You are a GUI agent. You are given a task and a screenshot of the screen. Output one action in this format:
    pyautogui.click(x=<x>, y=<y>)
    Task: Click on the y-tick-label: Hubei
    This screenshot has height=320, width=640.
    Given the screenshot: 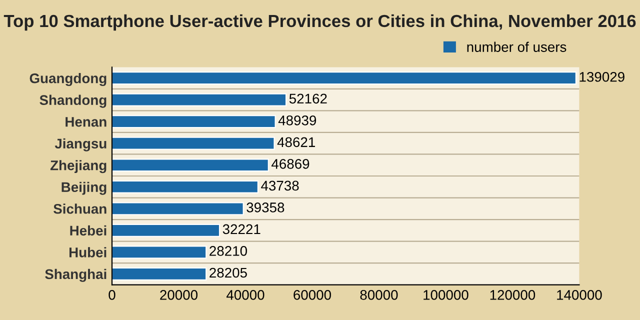 What is the action you would take?
    pyautogui.click(x=87, y=252)
    